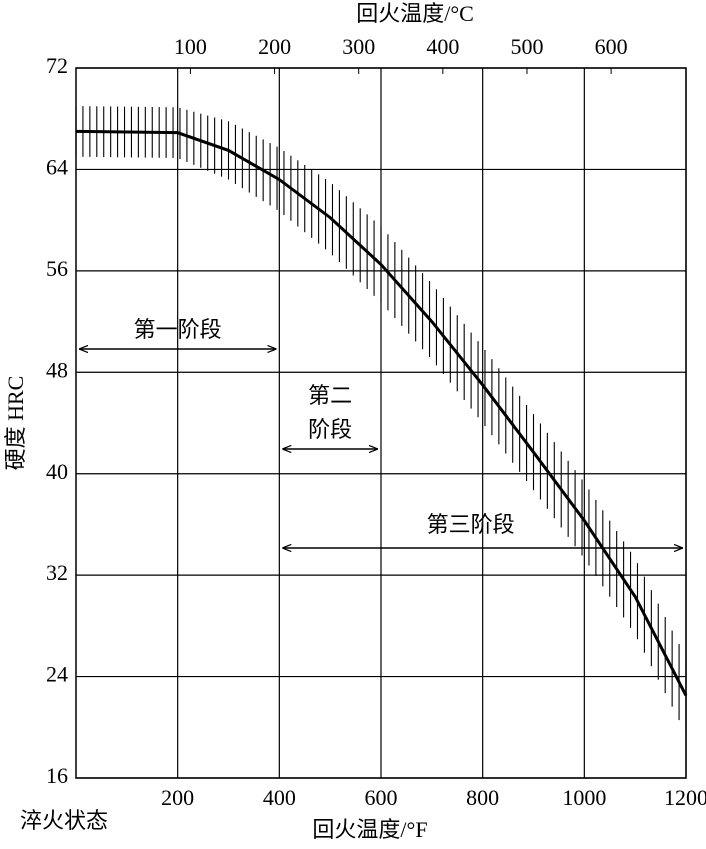 The image size is (706, 849). I want to click on x-tick-label: 1000, so click(584, 797).